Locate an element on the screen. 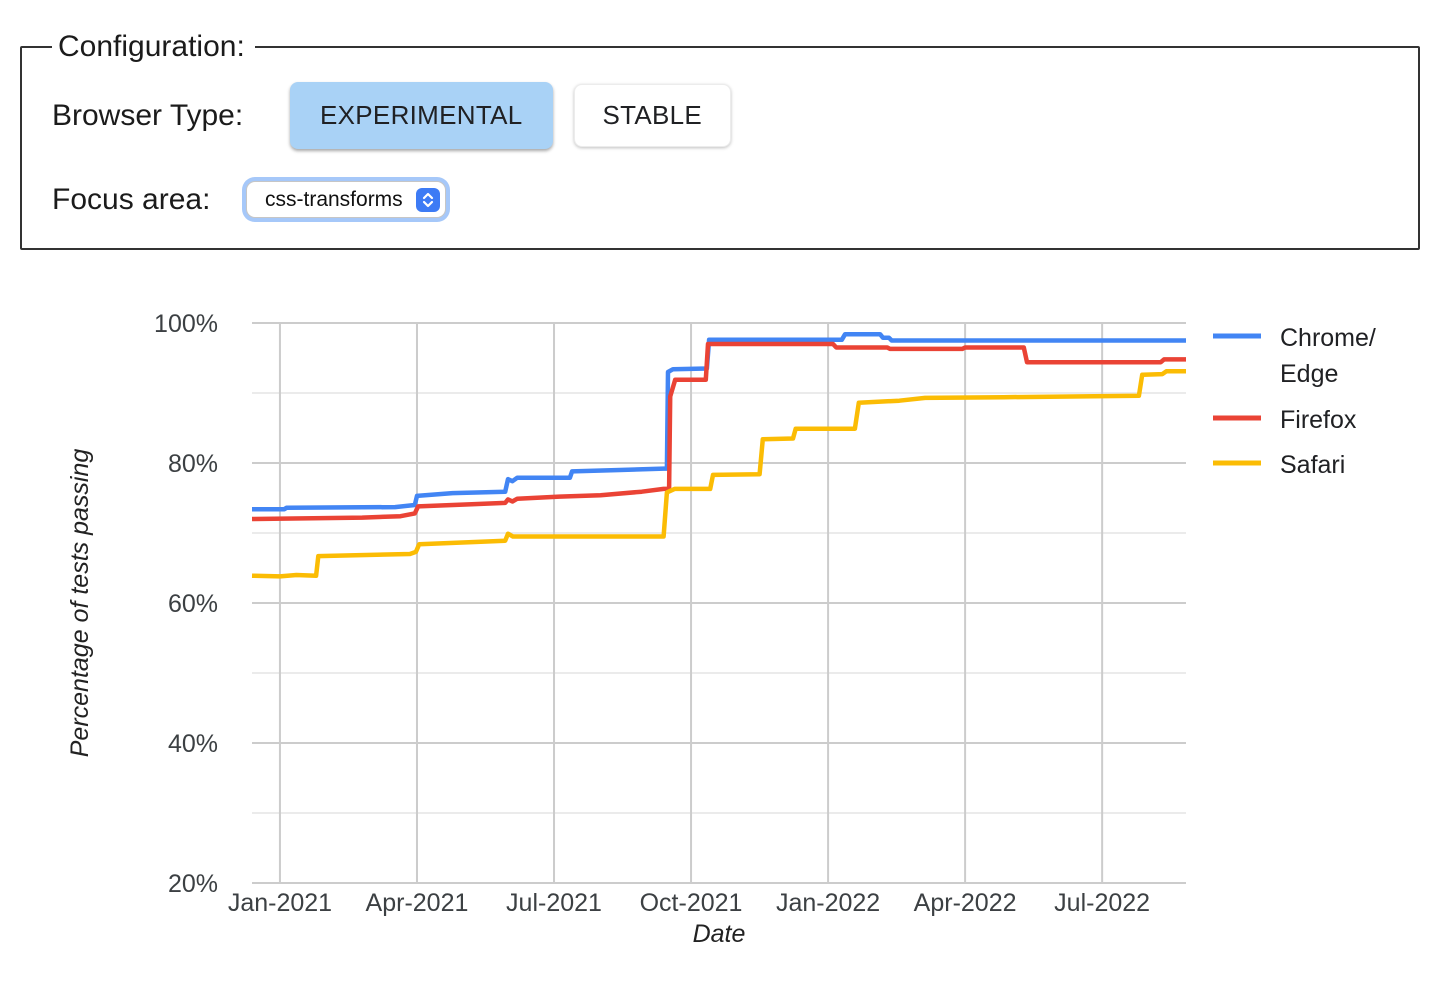 This screenshot has width=1440, height=988. focus-area-label: Focus area: is located at coordinates (131, 199).